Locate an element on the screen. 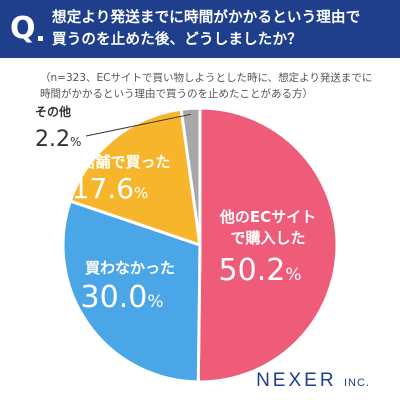  pie-label-did-not-buy: 買わなかった 30.0% is located at coordinates (128, 287).